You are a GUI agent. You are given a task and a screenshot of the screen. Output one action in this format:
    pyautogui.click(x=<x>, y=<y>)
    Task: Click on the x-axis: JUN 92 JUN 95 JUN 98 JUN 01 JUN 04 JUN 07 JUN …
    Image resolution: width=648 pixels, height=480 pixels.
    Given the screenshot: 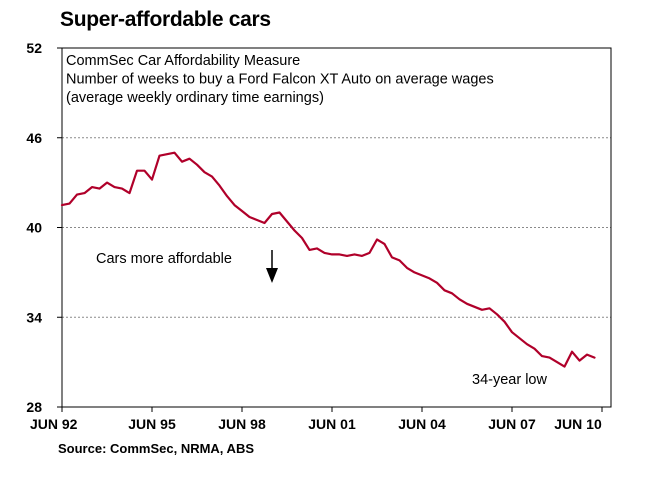 What is the action you would take?
    pyautogui.click(x=316, y=419)
    